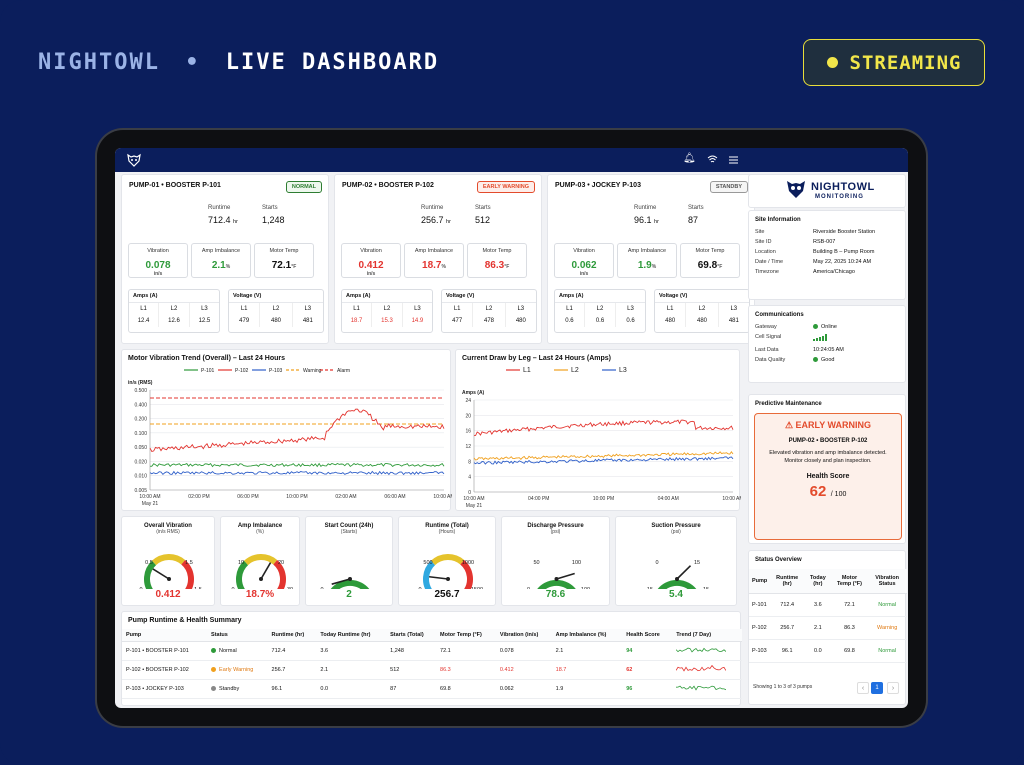 The width and height of the screenshot is (1024, 765). I want to click on gauge-title: Runtime (Total), so click(447, 526).